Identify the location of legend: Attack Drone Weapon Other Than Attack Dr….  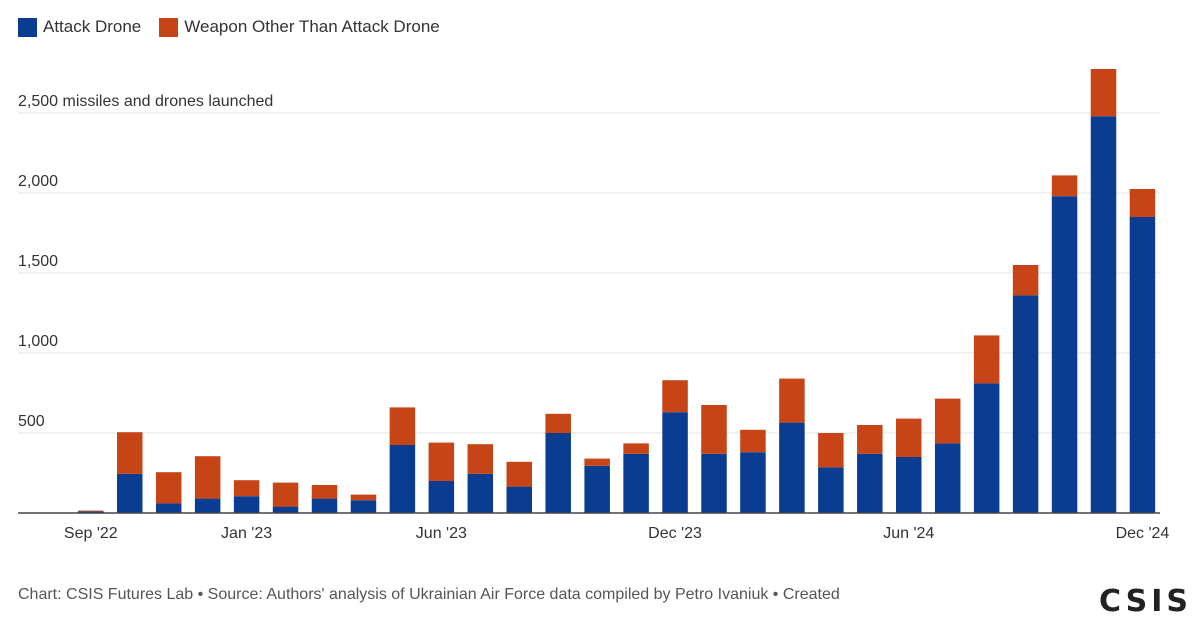
(229, 27).